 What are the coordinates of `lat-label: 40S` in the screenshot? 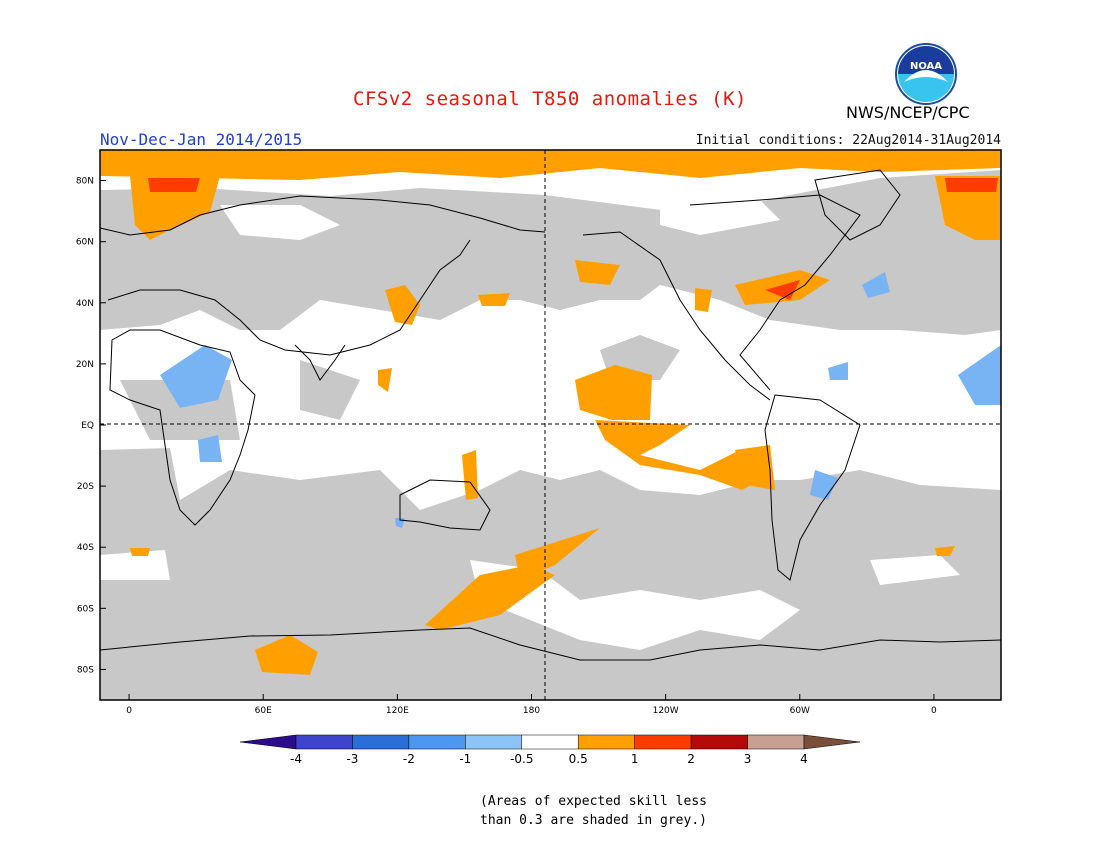 It's located at (85, 548).